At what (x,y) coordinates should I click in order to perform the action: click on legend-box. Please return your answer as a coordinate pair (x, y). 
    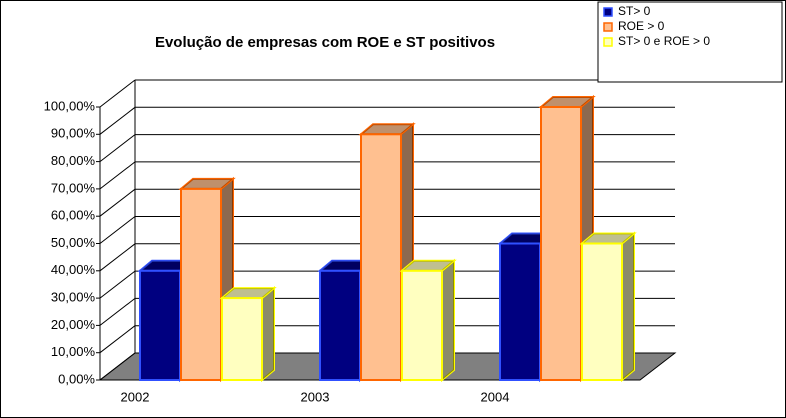
    Looking at the image, I should click on (690, 42).